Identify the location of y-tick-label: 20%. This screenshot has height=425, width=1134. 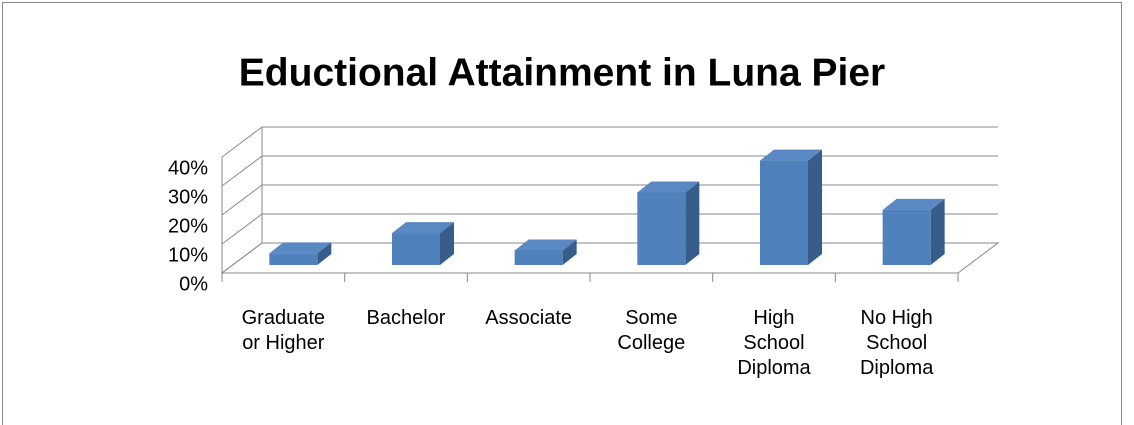
(188, 226).